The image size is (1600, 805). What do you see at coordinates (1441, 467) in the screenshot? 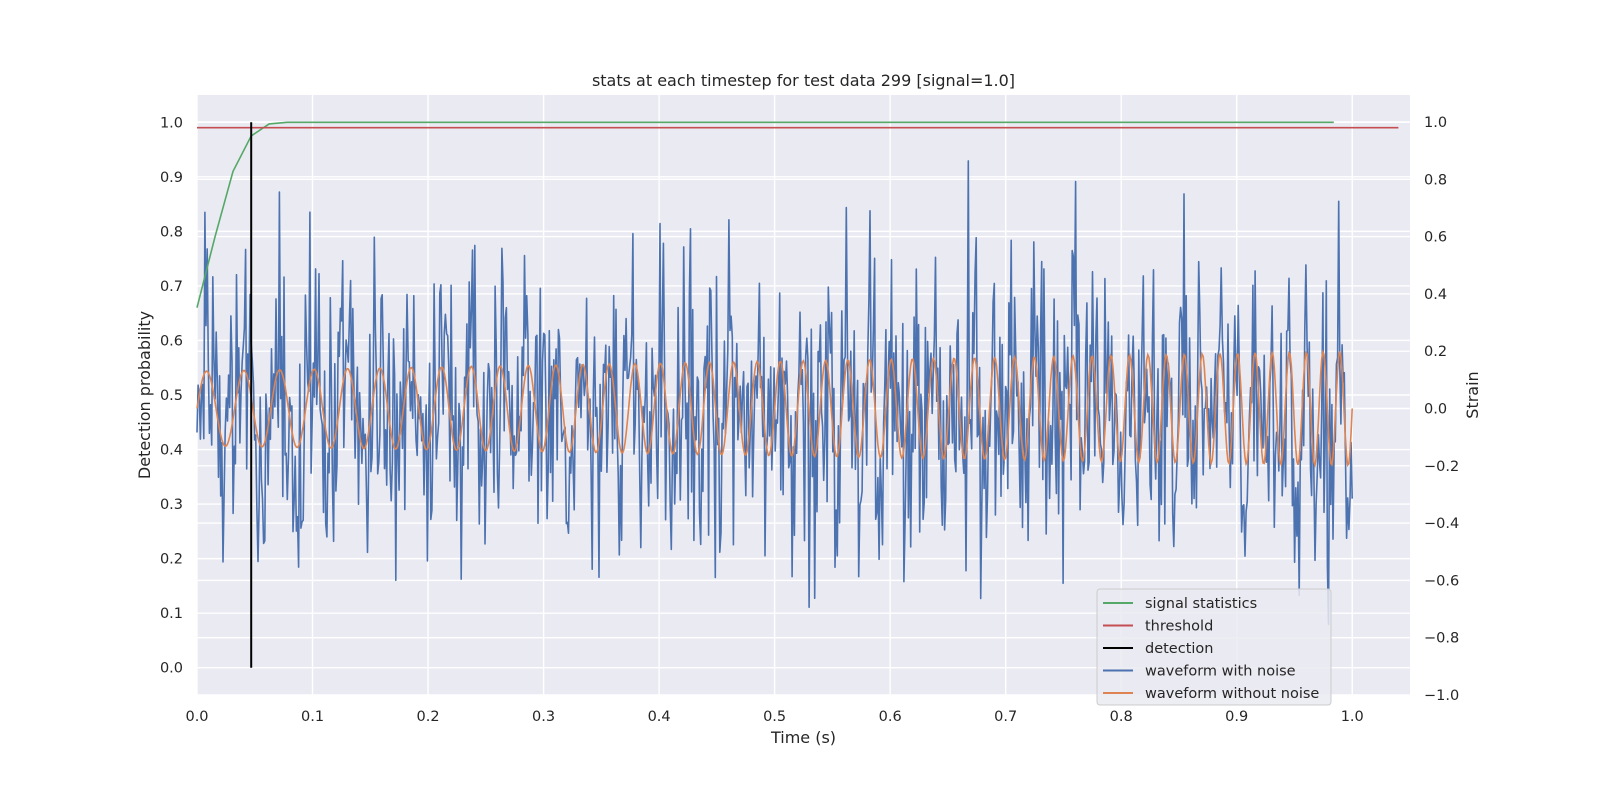
I see `y-right-tick-label: −0.2` at bounding box center [1441, 467].